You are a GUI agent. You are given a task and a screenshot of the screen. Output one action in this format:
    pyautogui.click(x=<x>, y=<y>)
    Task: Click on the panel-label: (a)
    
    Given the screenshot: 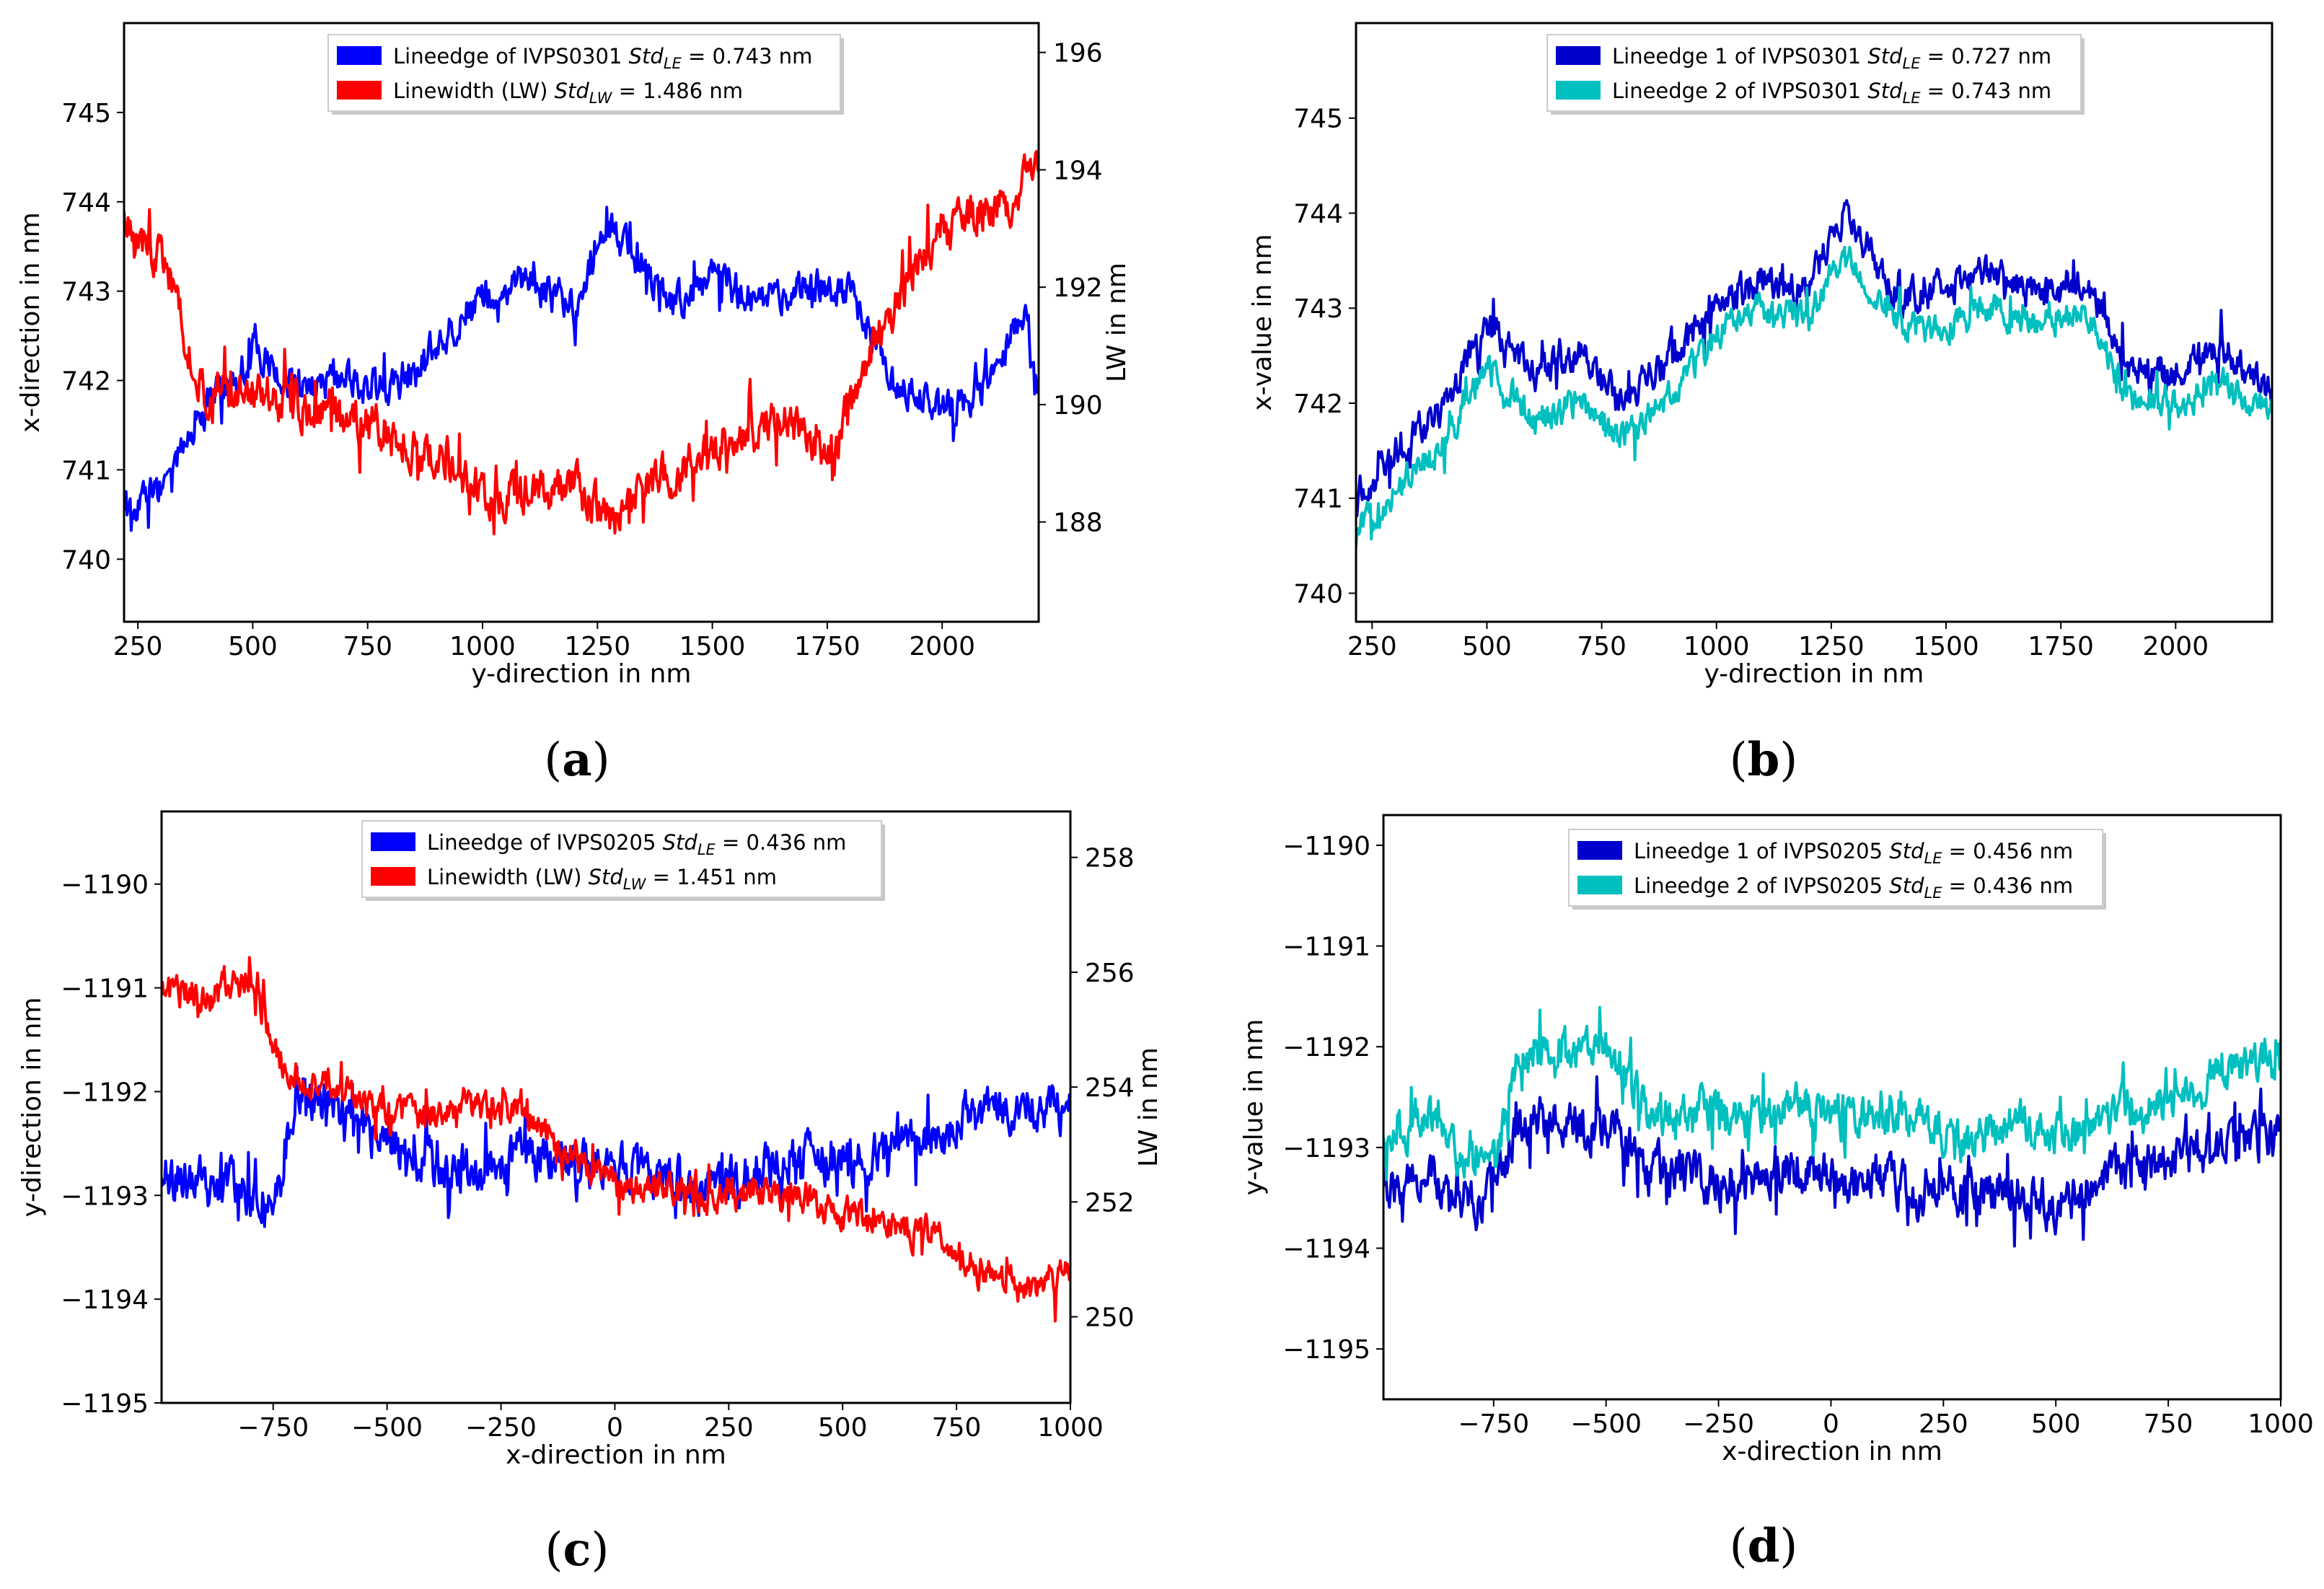 What is the action you would take?
    pyautogui.click(x=576, y=760)
    